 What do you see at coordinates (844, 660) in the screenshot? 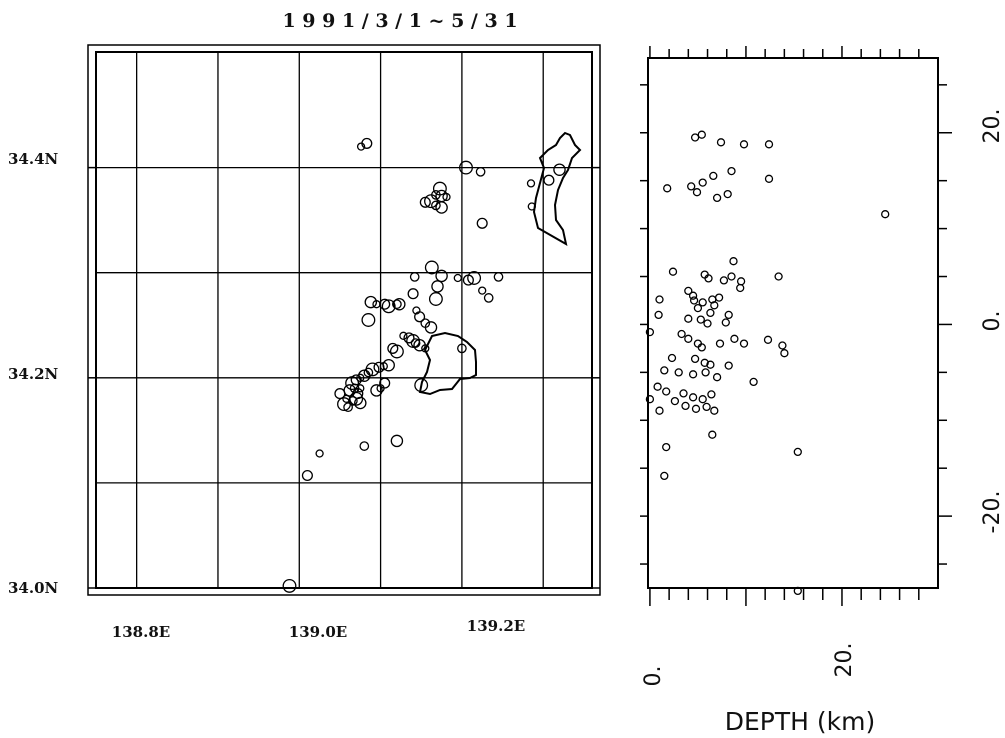
I see `depth-tick-label-20: 20.` at bounding box center [844, 660].